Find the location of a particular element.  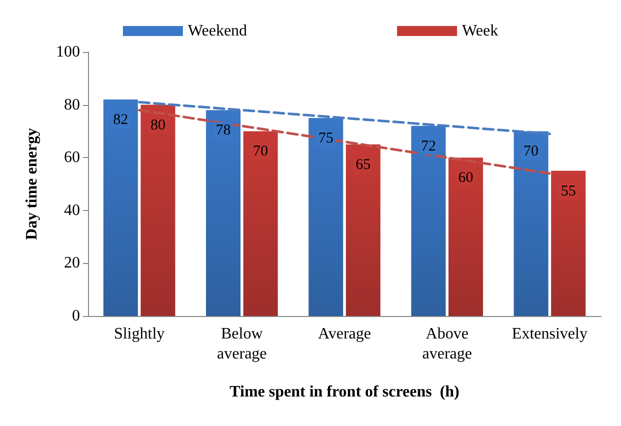

data-label: 78 is located at coordinates (223, 130).